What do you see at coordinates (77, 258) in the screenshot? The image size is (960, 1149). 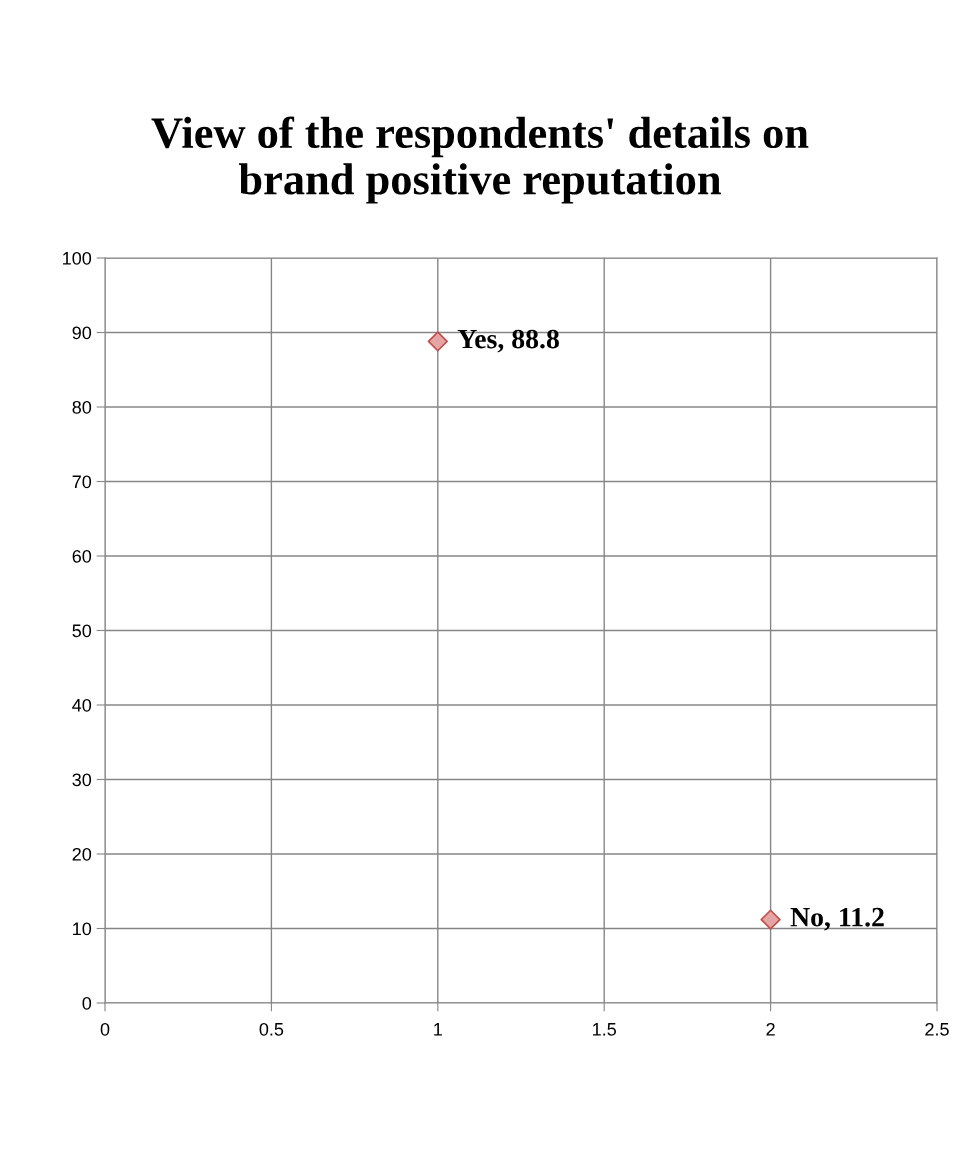 I see `y-tick-label: 100` at bounding box center [77, 258].